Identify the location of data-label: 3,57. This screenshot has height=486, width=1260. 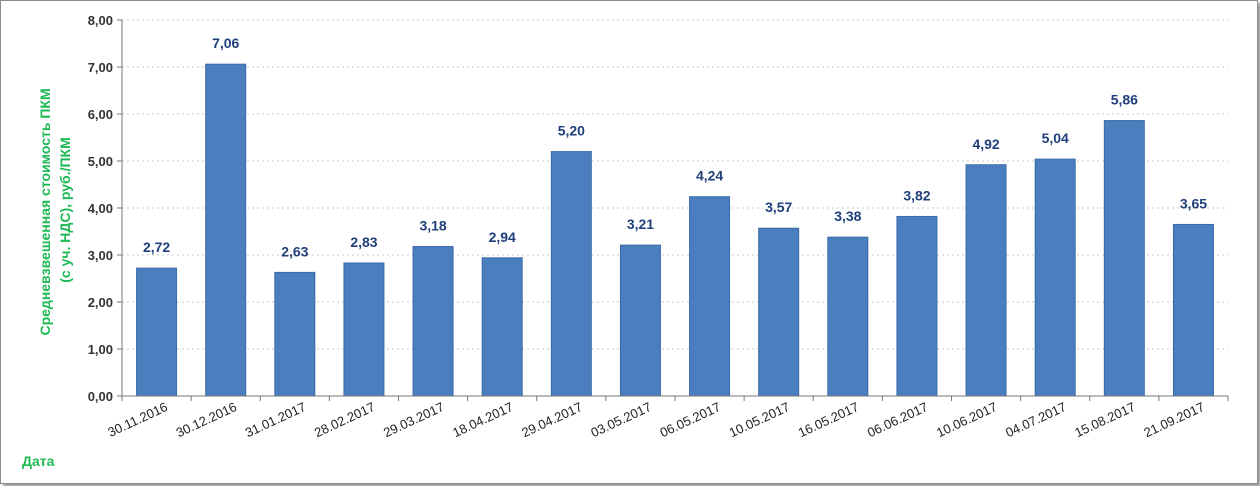
(778, 207).